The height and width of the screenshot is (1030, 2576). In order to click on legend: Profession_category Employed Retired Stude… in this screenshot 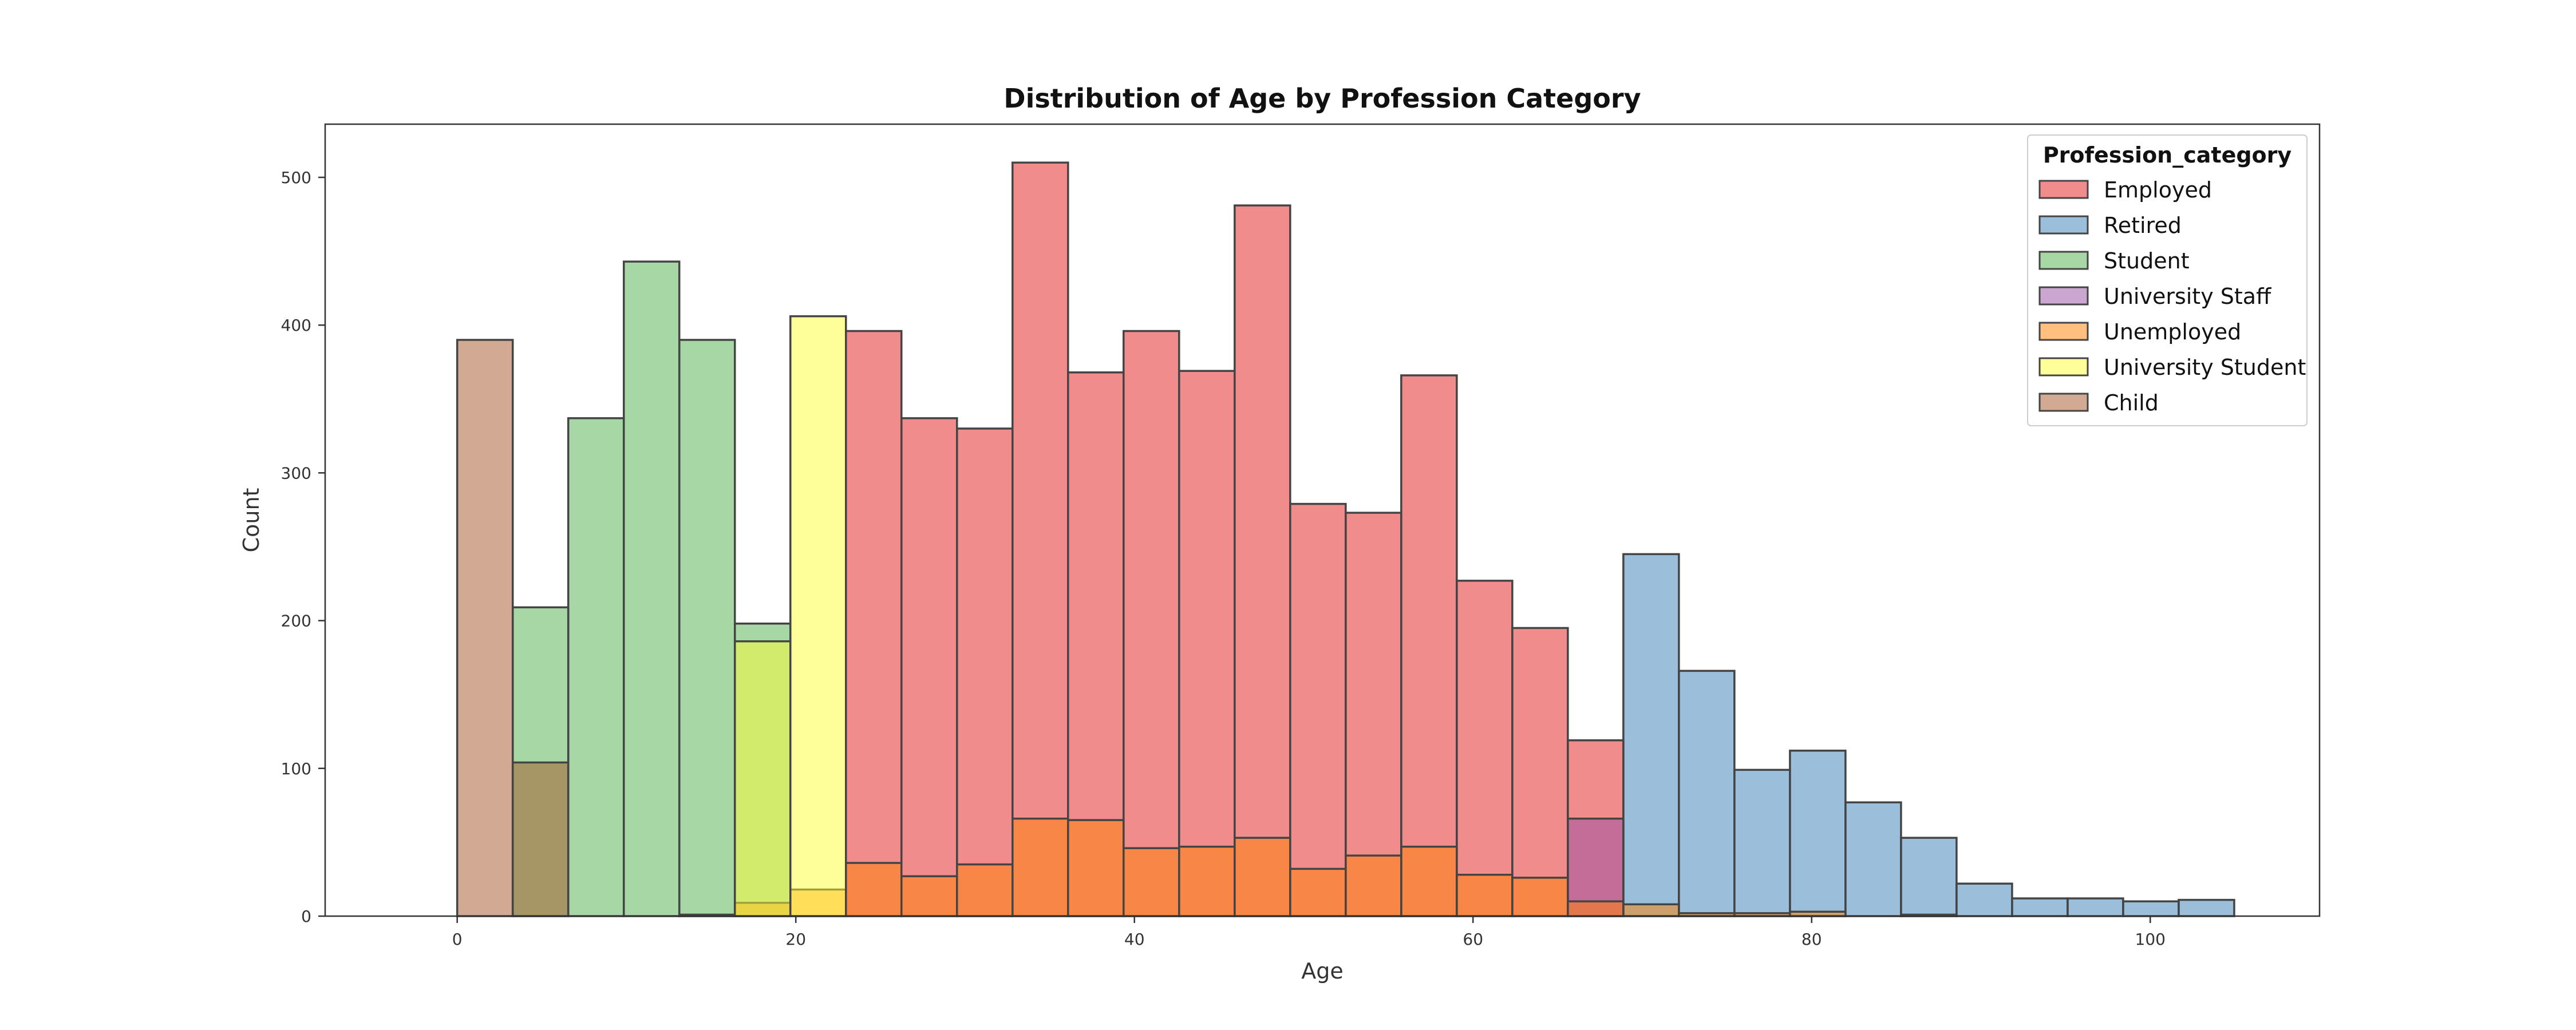, I will do `click(2167, 280)`.